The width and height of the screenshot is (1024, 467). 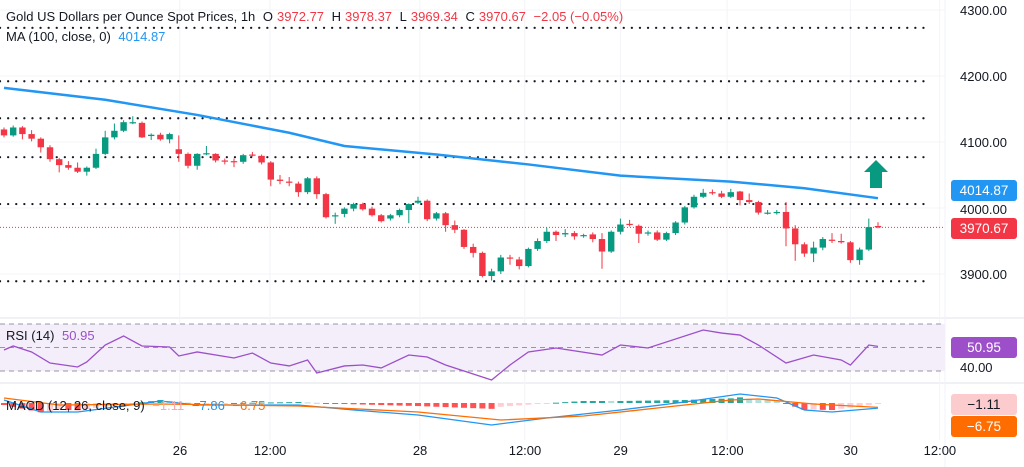 What do you see at coordinates (434, 16) in the screenshot?
I see `low-value: 3969.34` at bounding box center [434, 16].